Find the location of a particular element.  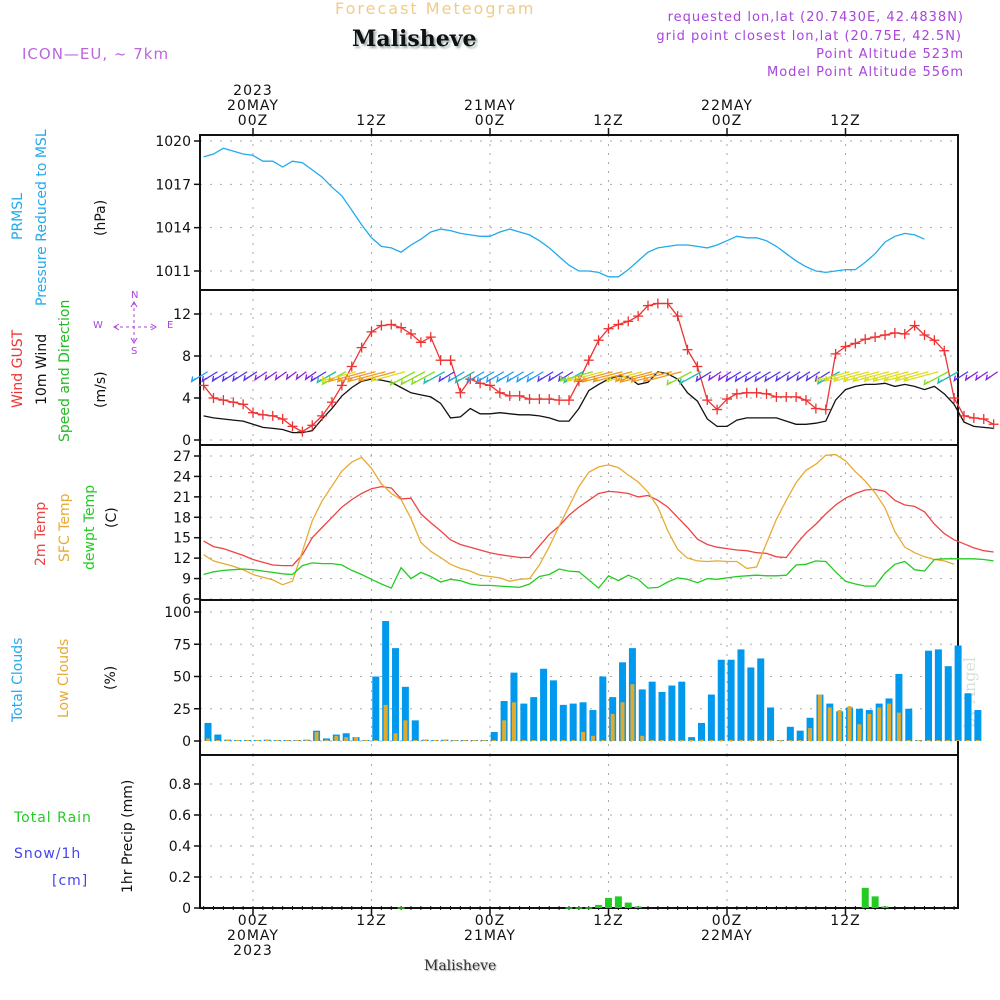

y-tick-label: 100 is located at coordinates (177, 613).